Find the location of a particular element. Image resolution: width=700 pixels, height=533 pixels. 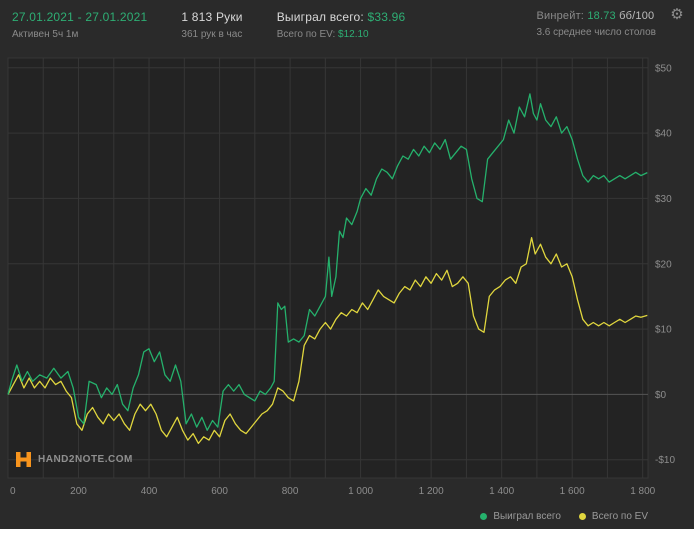

won-label: Выиграл всего: is located at coordinates (320, 17).